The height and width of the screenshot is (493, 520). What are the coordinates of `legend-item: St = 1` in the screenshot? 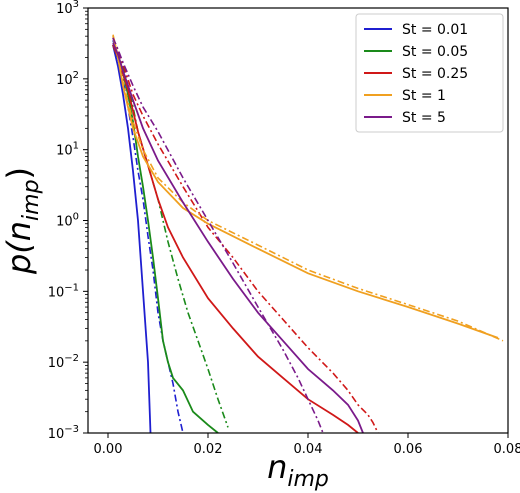 It's located at (405, 96).